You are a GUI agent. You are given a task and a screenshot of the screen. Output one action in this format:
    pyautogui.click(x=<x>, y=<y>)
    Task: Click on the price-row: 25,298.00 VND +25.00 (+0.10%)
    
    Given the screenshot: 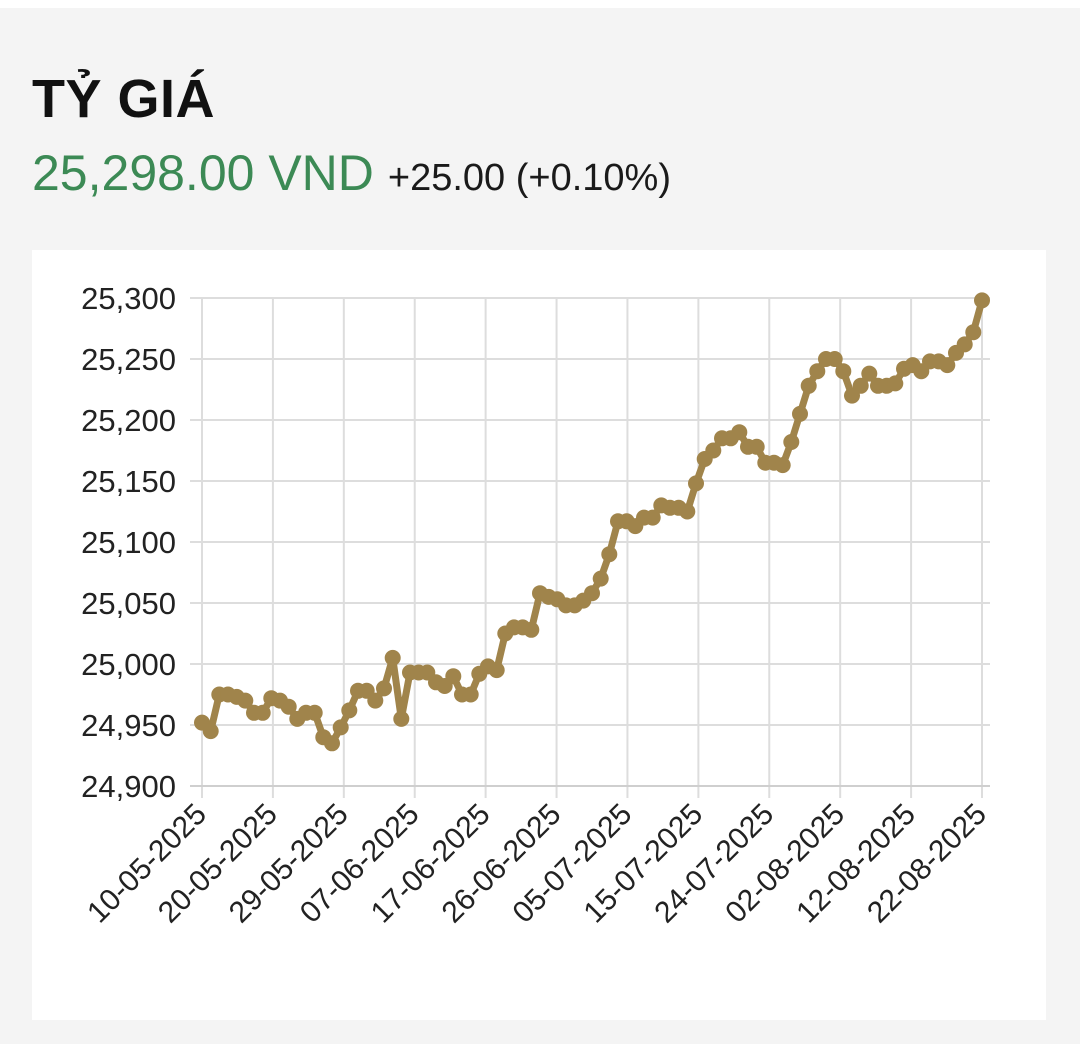 What is the action you would take?
    pyautogui.click(x=351, y=173)
    